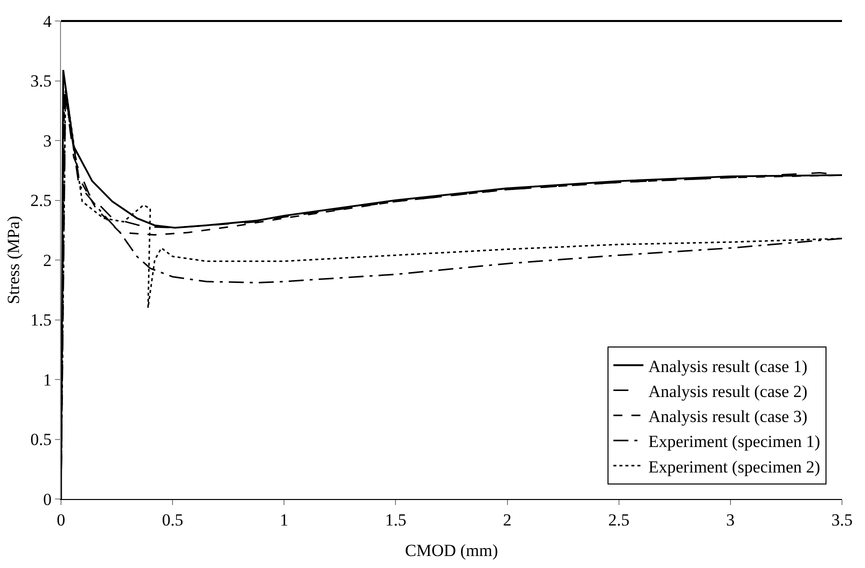 Image resolution: width=865 pixels, height=568 pixels. I want to click on legend-label: Analysis result (case 1), so click(728, 366).